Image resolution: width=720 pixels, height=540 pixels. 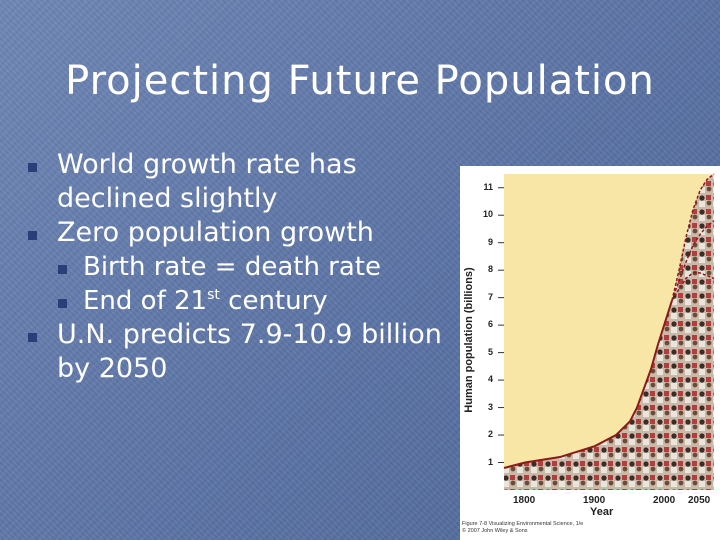 What do you see at coordinates (490, 269) in the screenshot?
I see `y-tick-label: 8` at bounding box center [490, 269].